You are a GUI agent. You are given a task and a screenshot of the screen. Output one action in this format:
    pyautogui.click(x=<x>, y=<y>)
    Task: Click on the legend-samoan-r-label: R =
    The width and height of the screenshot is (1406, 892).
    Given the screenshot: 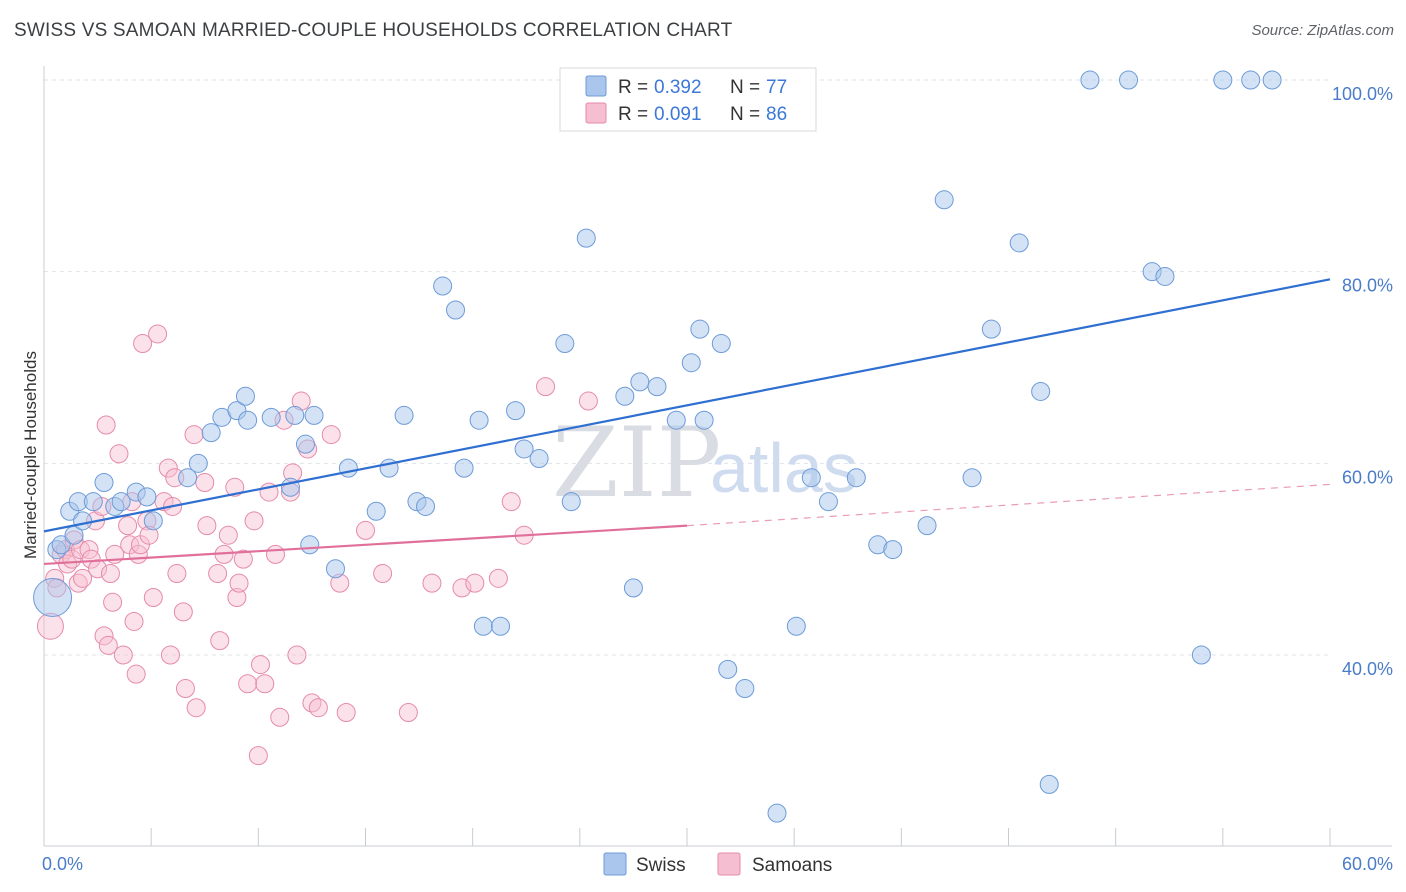 What is the action you would take?
    pyautogui.click(x=633, y=114)
    